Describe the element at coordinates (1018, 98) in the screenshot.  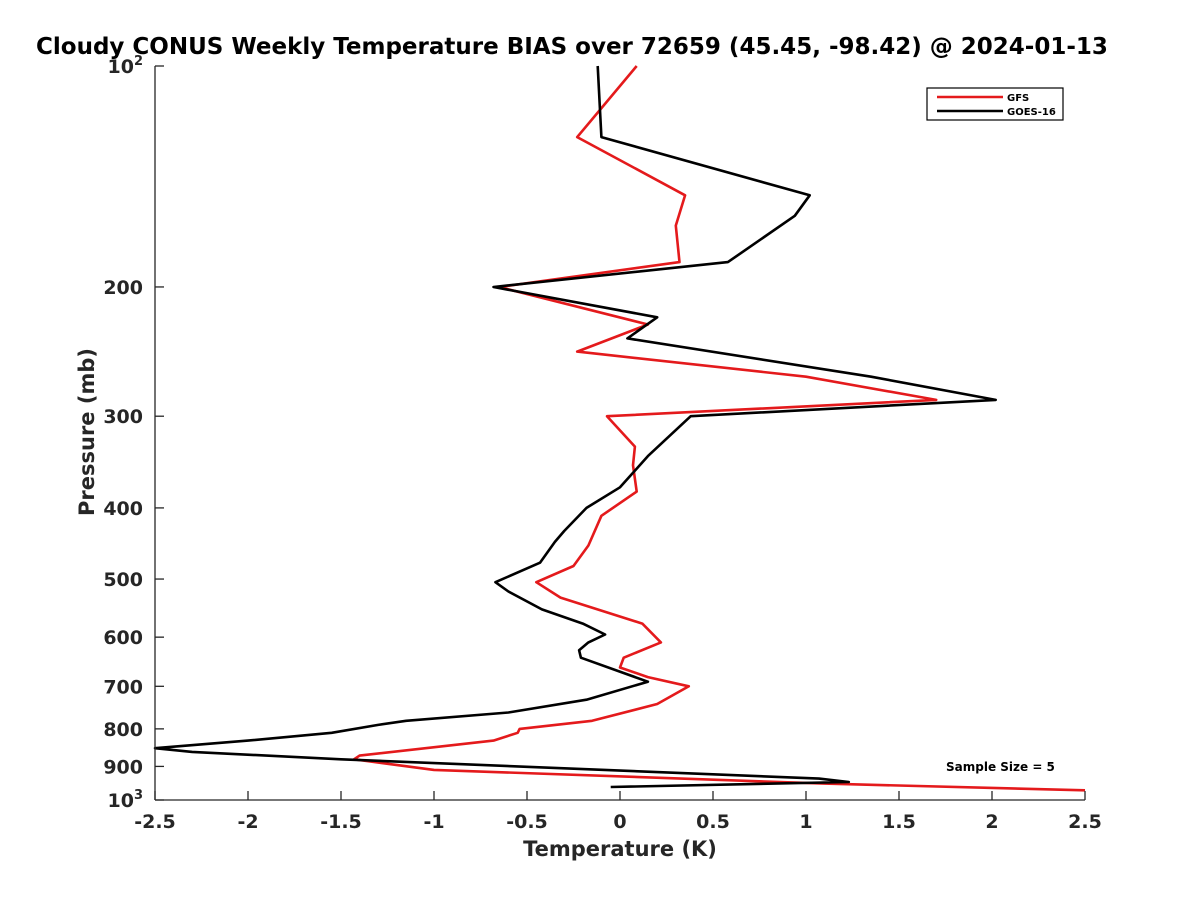
I see `legend-label-gfs: GFS` at that location.